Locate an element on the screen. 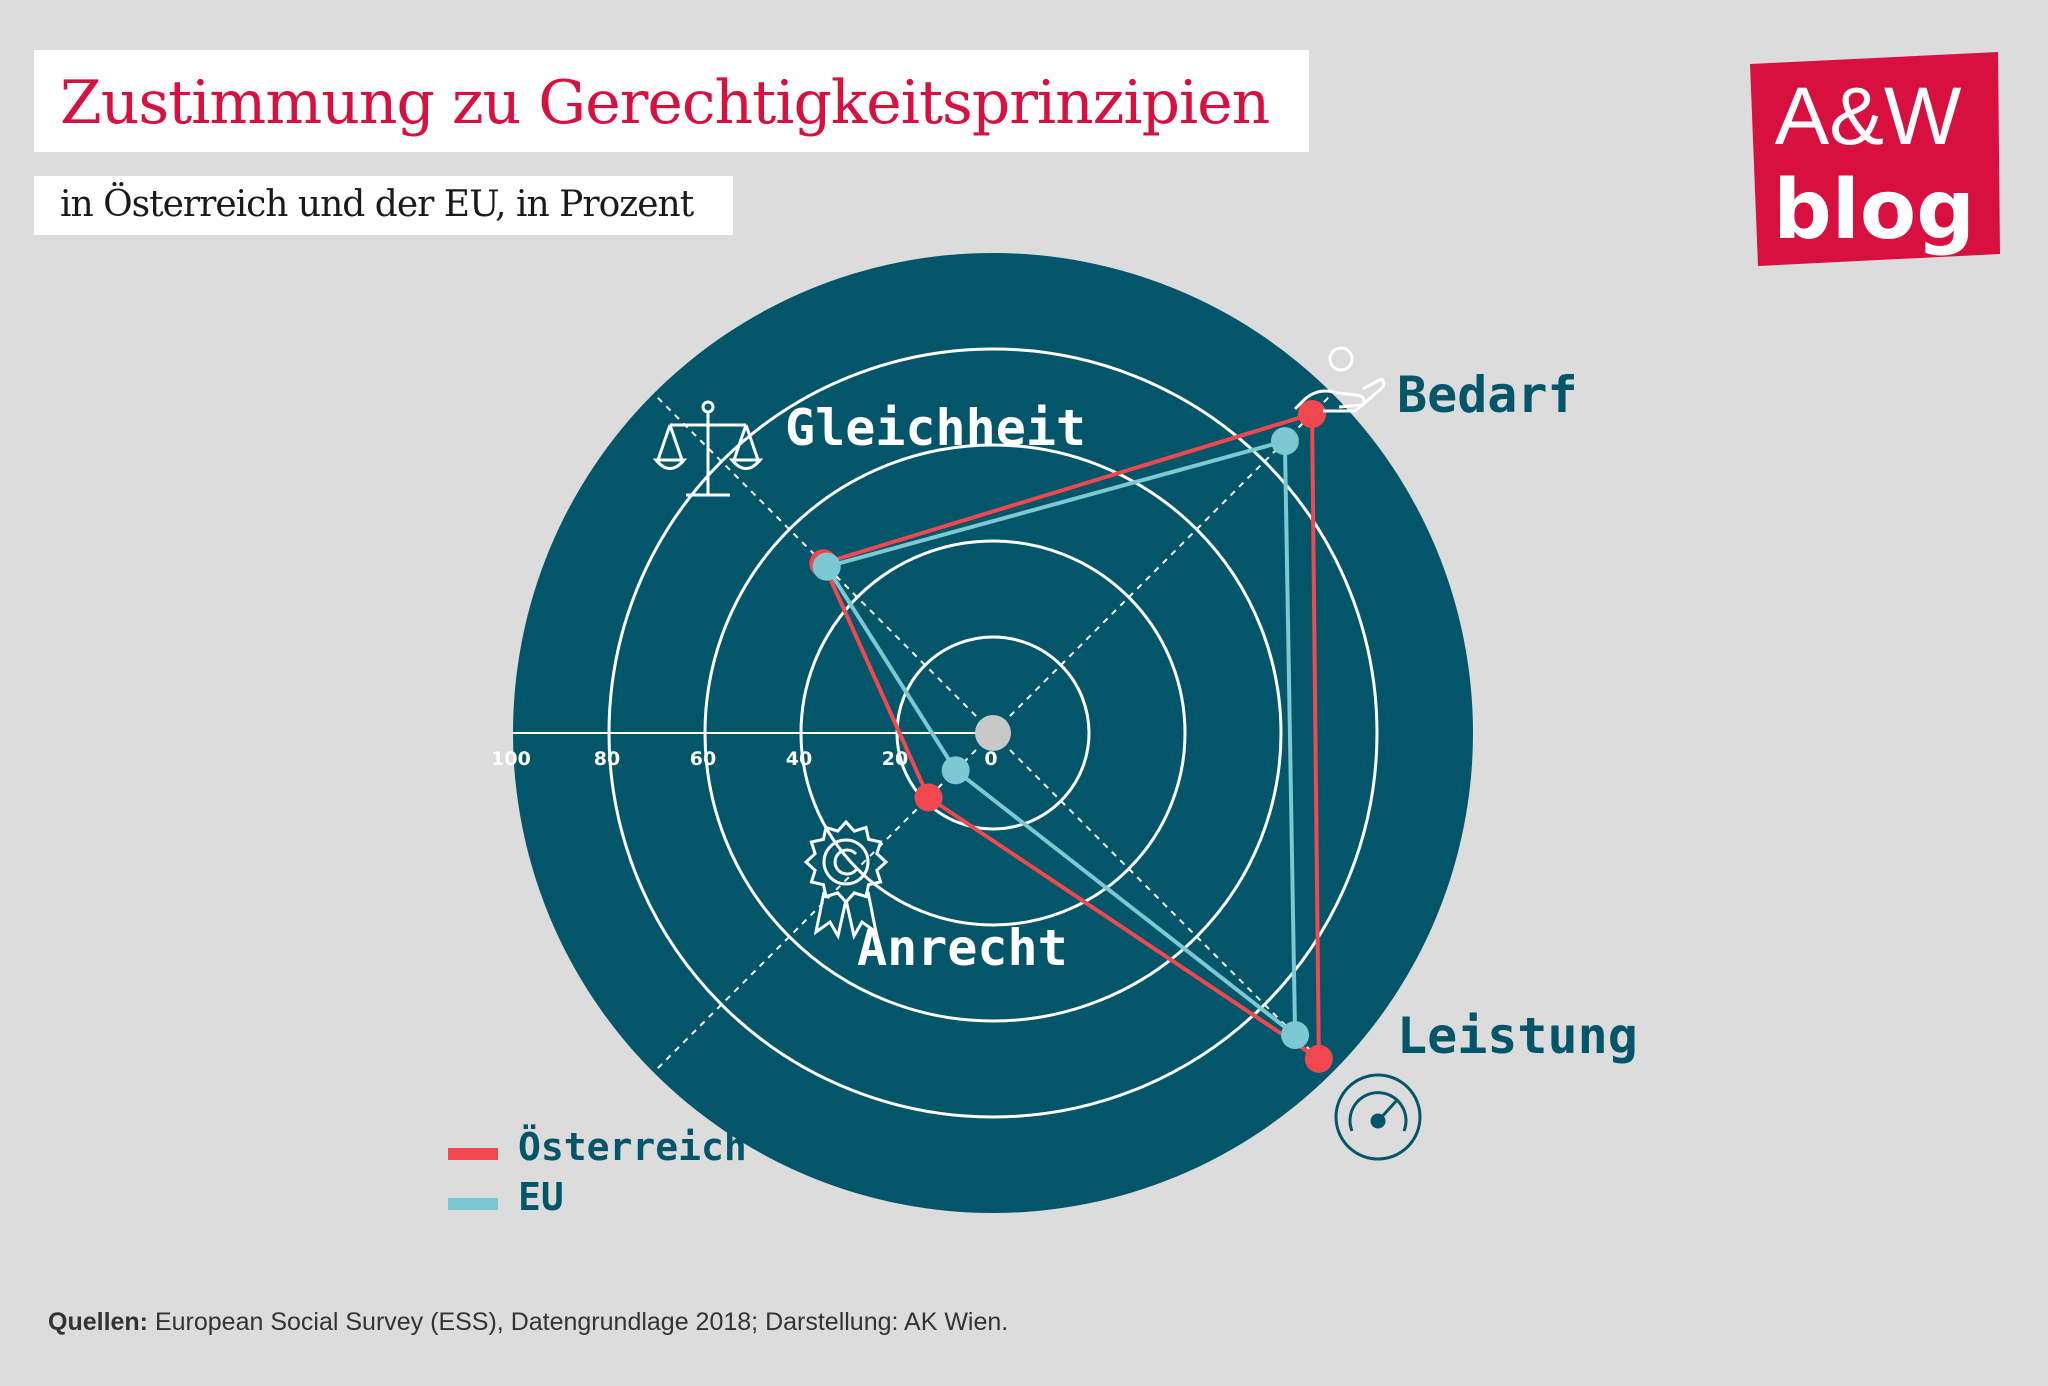 The height and width of the screenshot is (1386, 2048). legend-label: Österreich is located at coordinates (632, 1147).